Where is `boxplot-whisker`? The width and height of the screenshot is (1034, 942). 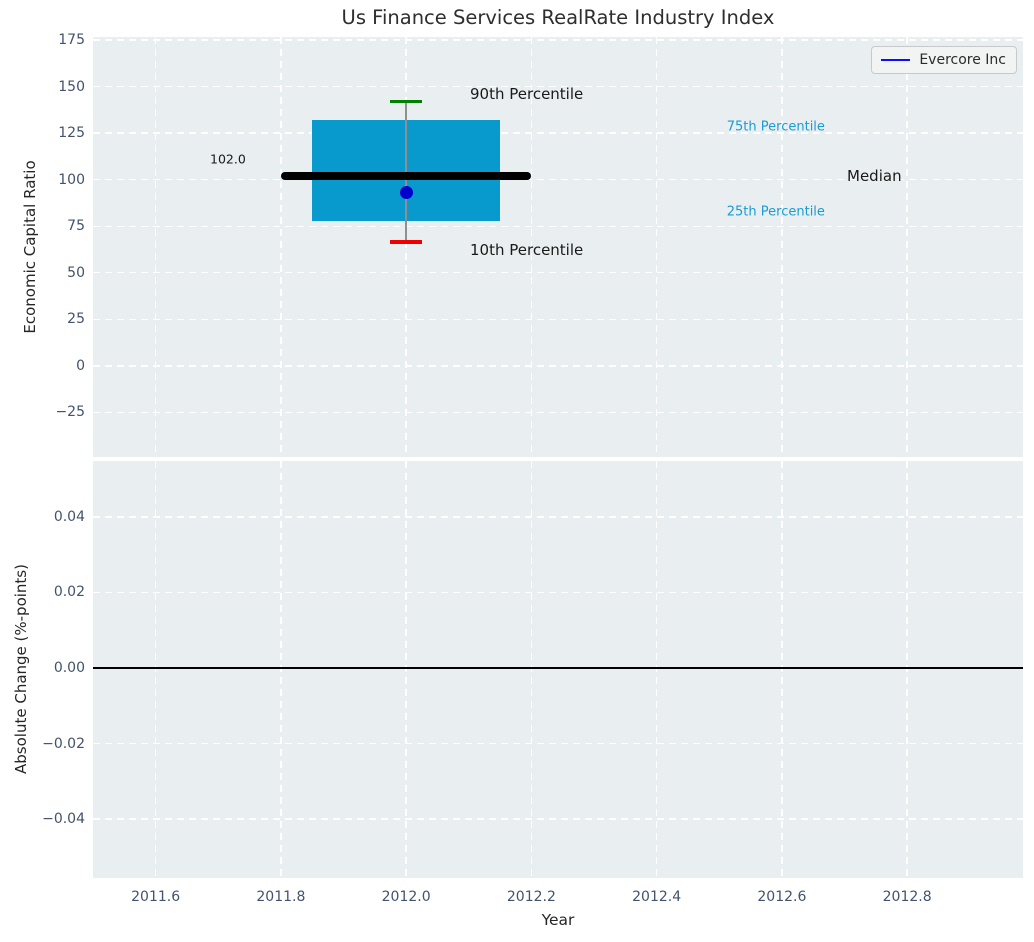
boxplot-whisker is located at coordinates (406, 172).